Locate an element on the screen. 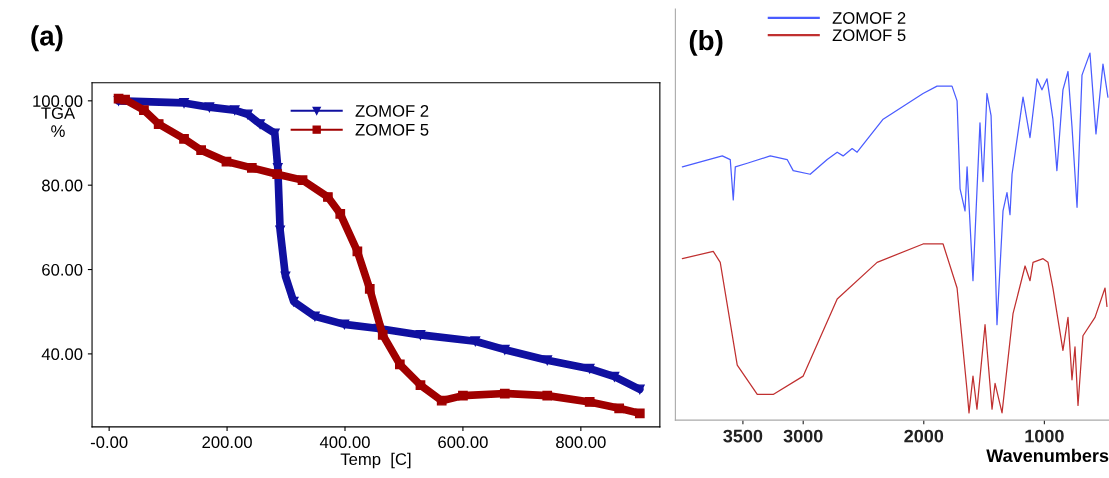  x-tick-label: 3000 is located at coordinates (803, 436).